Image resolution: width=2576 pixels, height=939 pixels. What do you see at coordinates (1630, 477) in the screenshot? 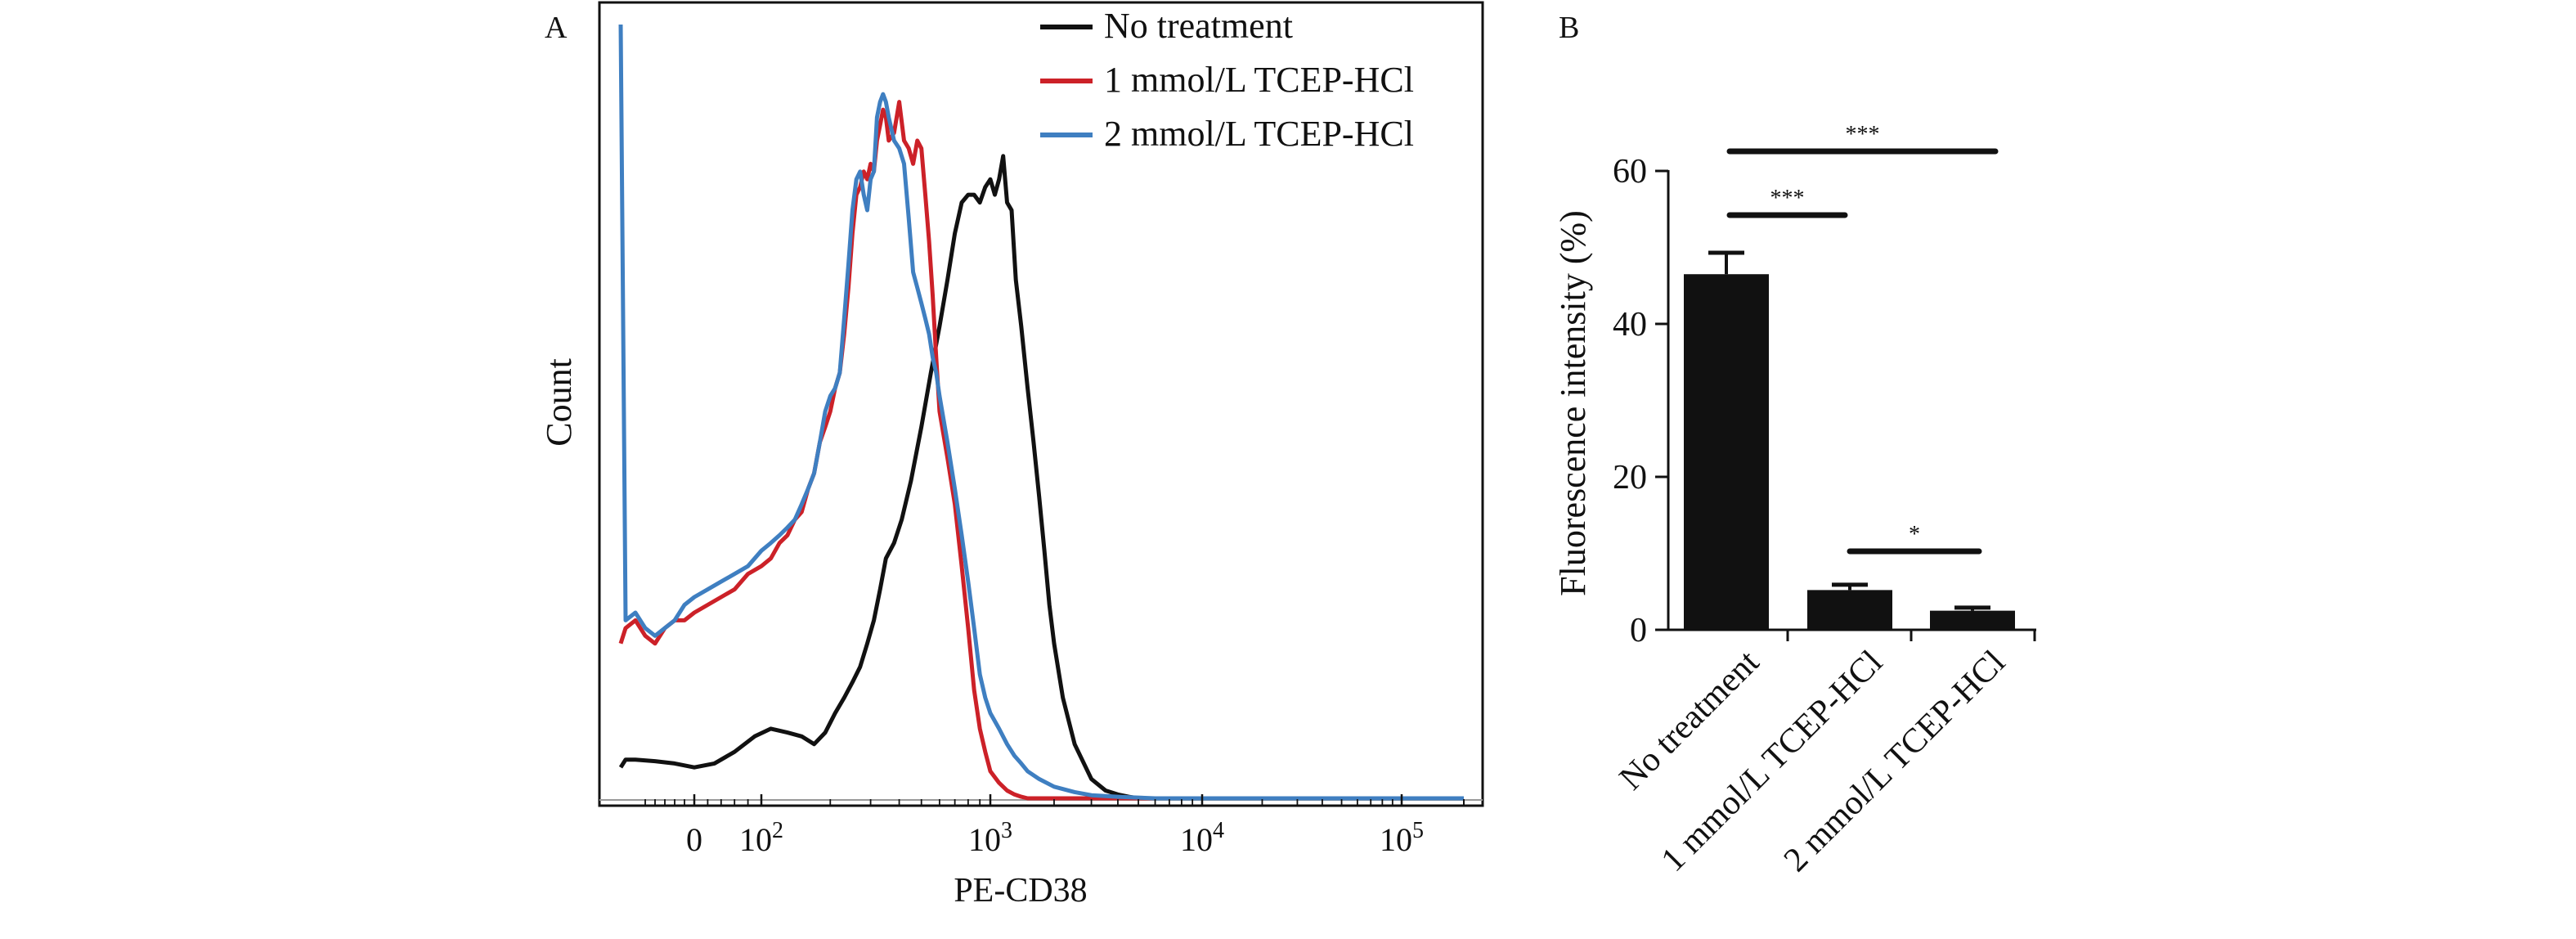
I see `bar-y-tick-label: 20` at bounding box center [1630, 477].